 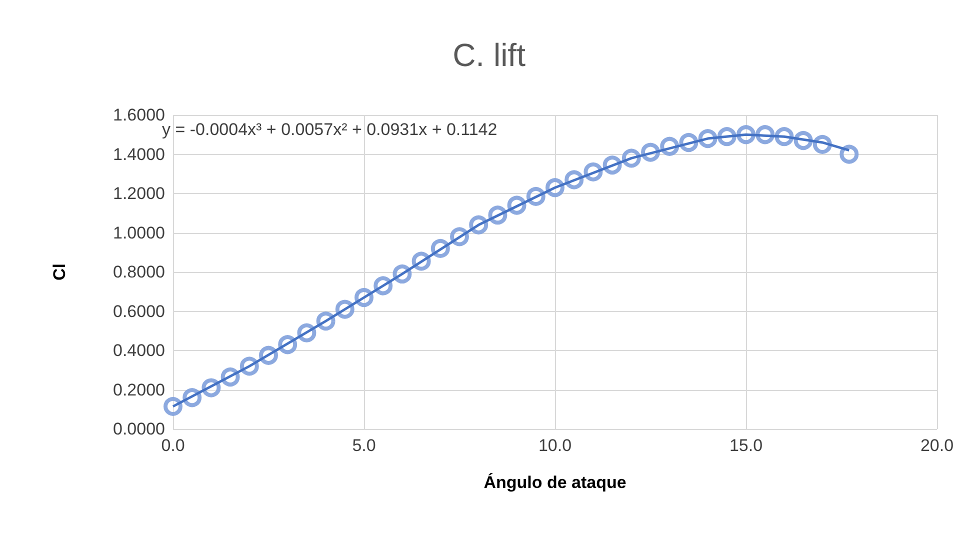 What do you see at coordinates (139, 390) in the screenshot?
I see `y-tick-label: 0.2000` at bounding box center [139, 390].